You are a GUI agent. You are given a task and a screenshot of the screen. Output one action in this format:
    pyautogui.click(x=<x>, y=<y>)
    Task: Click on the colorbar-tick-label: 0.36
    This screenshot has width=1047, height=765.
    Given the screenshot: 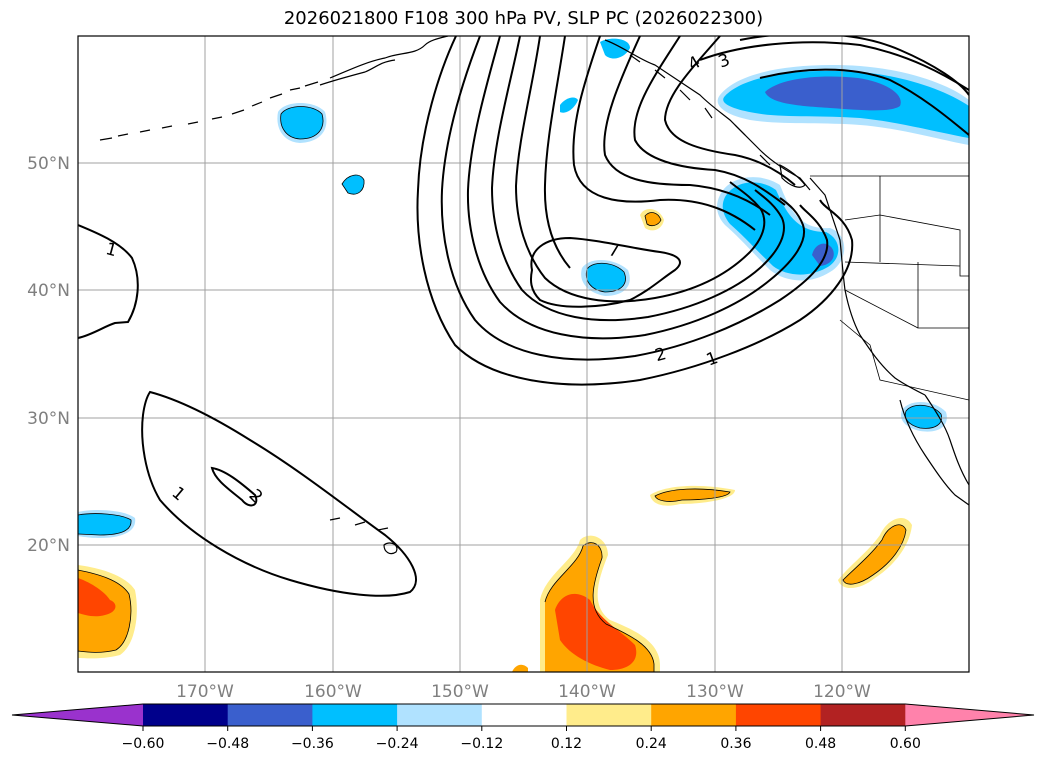 What is the action you would take?
    pyautogui.click(x=735, y=744)
    